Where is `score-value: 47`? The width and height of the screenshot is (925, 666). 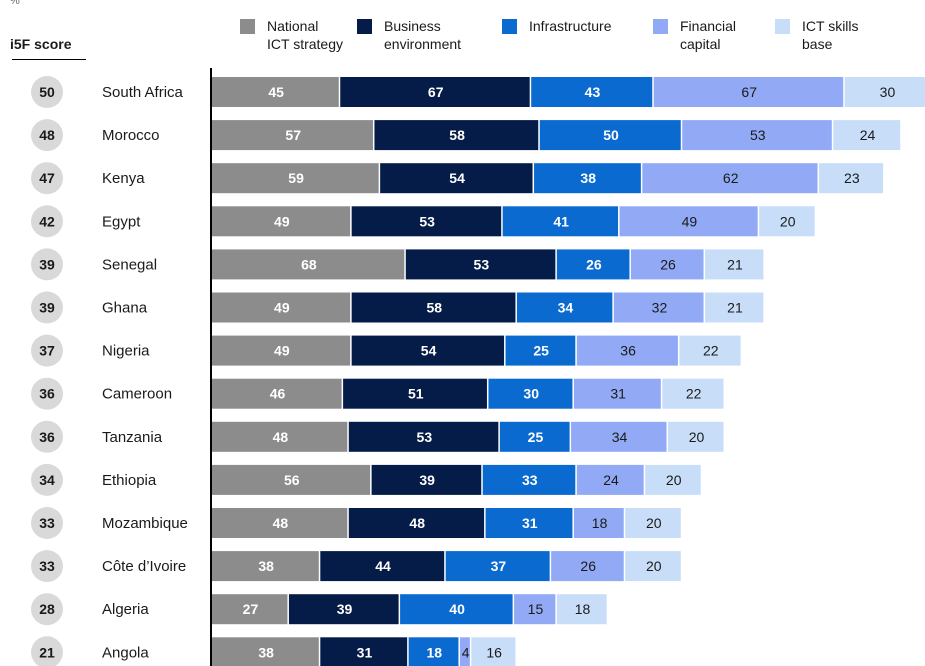 score-value: 47 is located at coordinates (47, 178).